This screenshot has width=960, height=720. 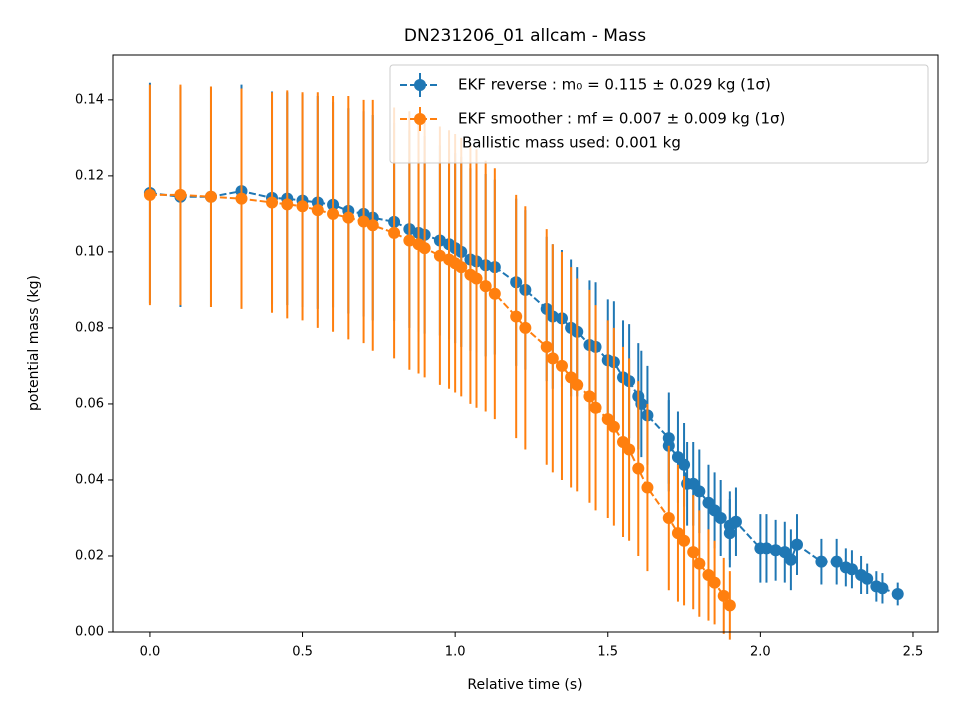 What do you see at coordinates (760, 652) in the screenshot?
I see `x-tick-label: 2.0` at bounding box center [760, 652].